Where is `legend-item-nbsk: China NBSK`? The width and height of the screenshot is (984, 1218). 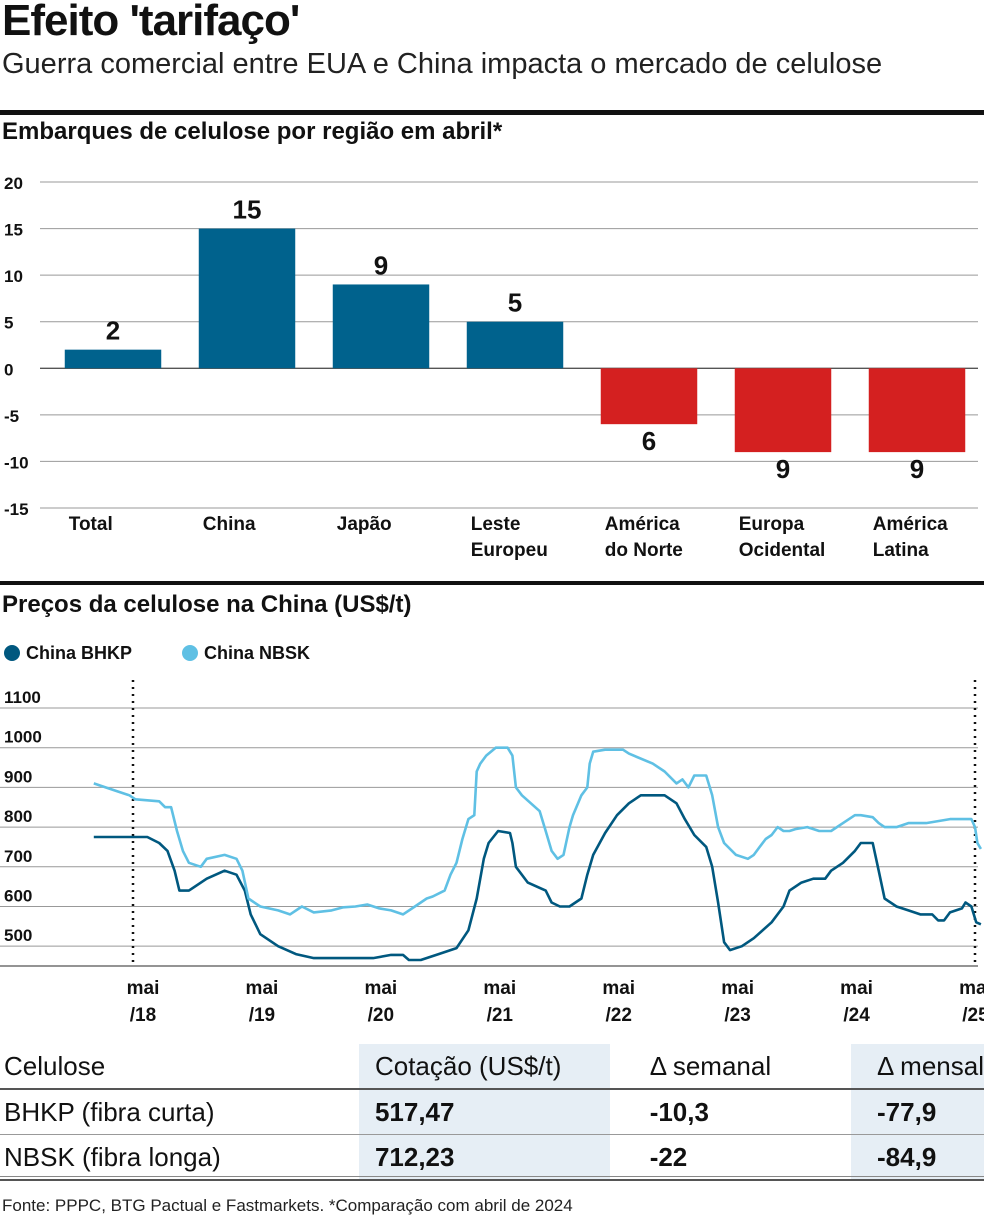 legend-item-nbsk: China NBSK is located at coordinates (246, 653).